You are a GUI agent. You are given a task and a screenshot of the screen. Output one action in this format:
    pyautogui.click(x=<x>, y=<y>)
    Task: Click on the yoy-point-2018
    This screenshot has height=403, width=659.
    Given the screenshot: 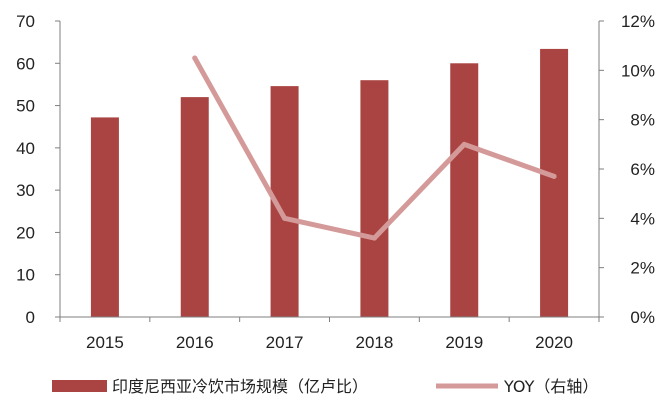 What is the action you would take?
    pyautogui.click(x=374, y=238)
    